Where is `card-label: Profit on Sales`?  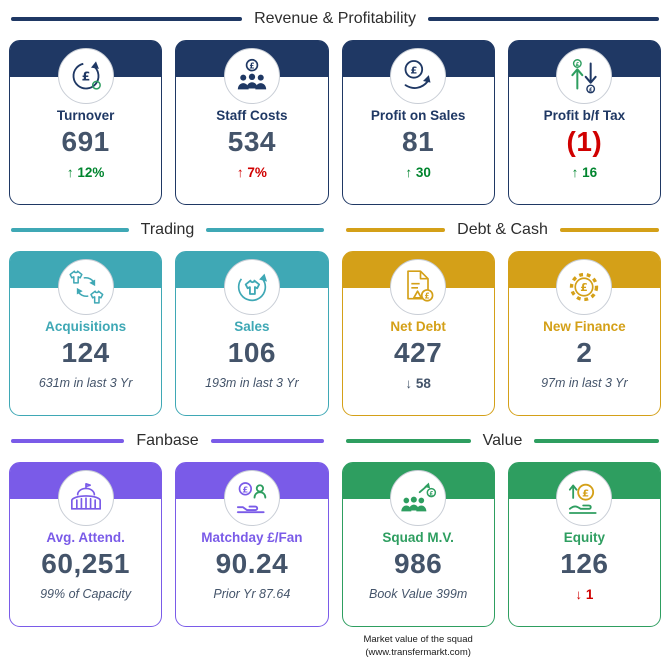 card-label: Profit on Sales is located at coordinates (418, 115).